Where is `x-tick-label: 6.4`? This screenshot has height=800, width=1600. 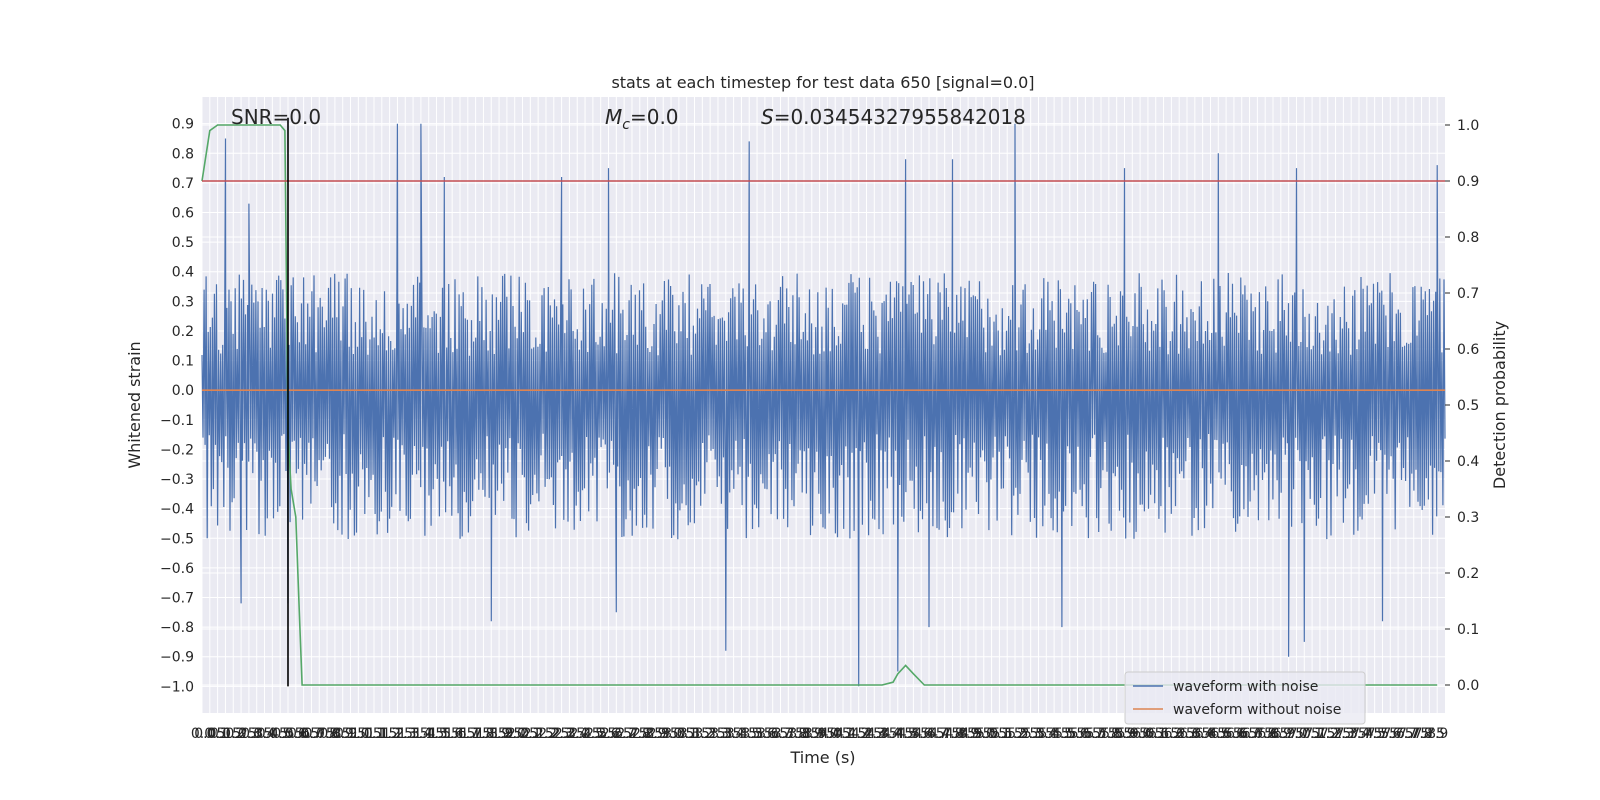 x-tick-label: 6.4 is located at coordinates (1203, 734).